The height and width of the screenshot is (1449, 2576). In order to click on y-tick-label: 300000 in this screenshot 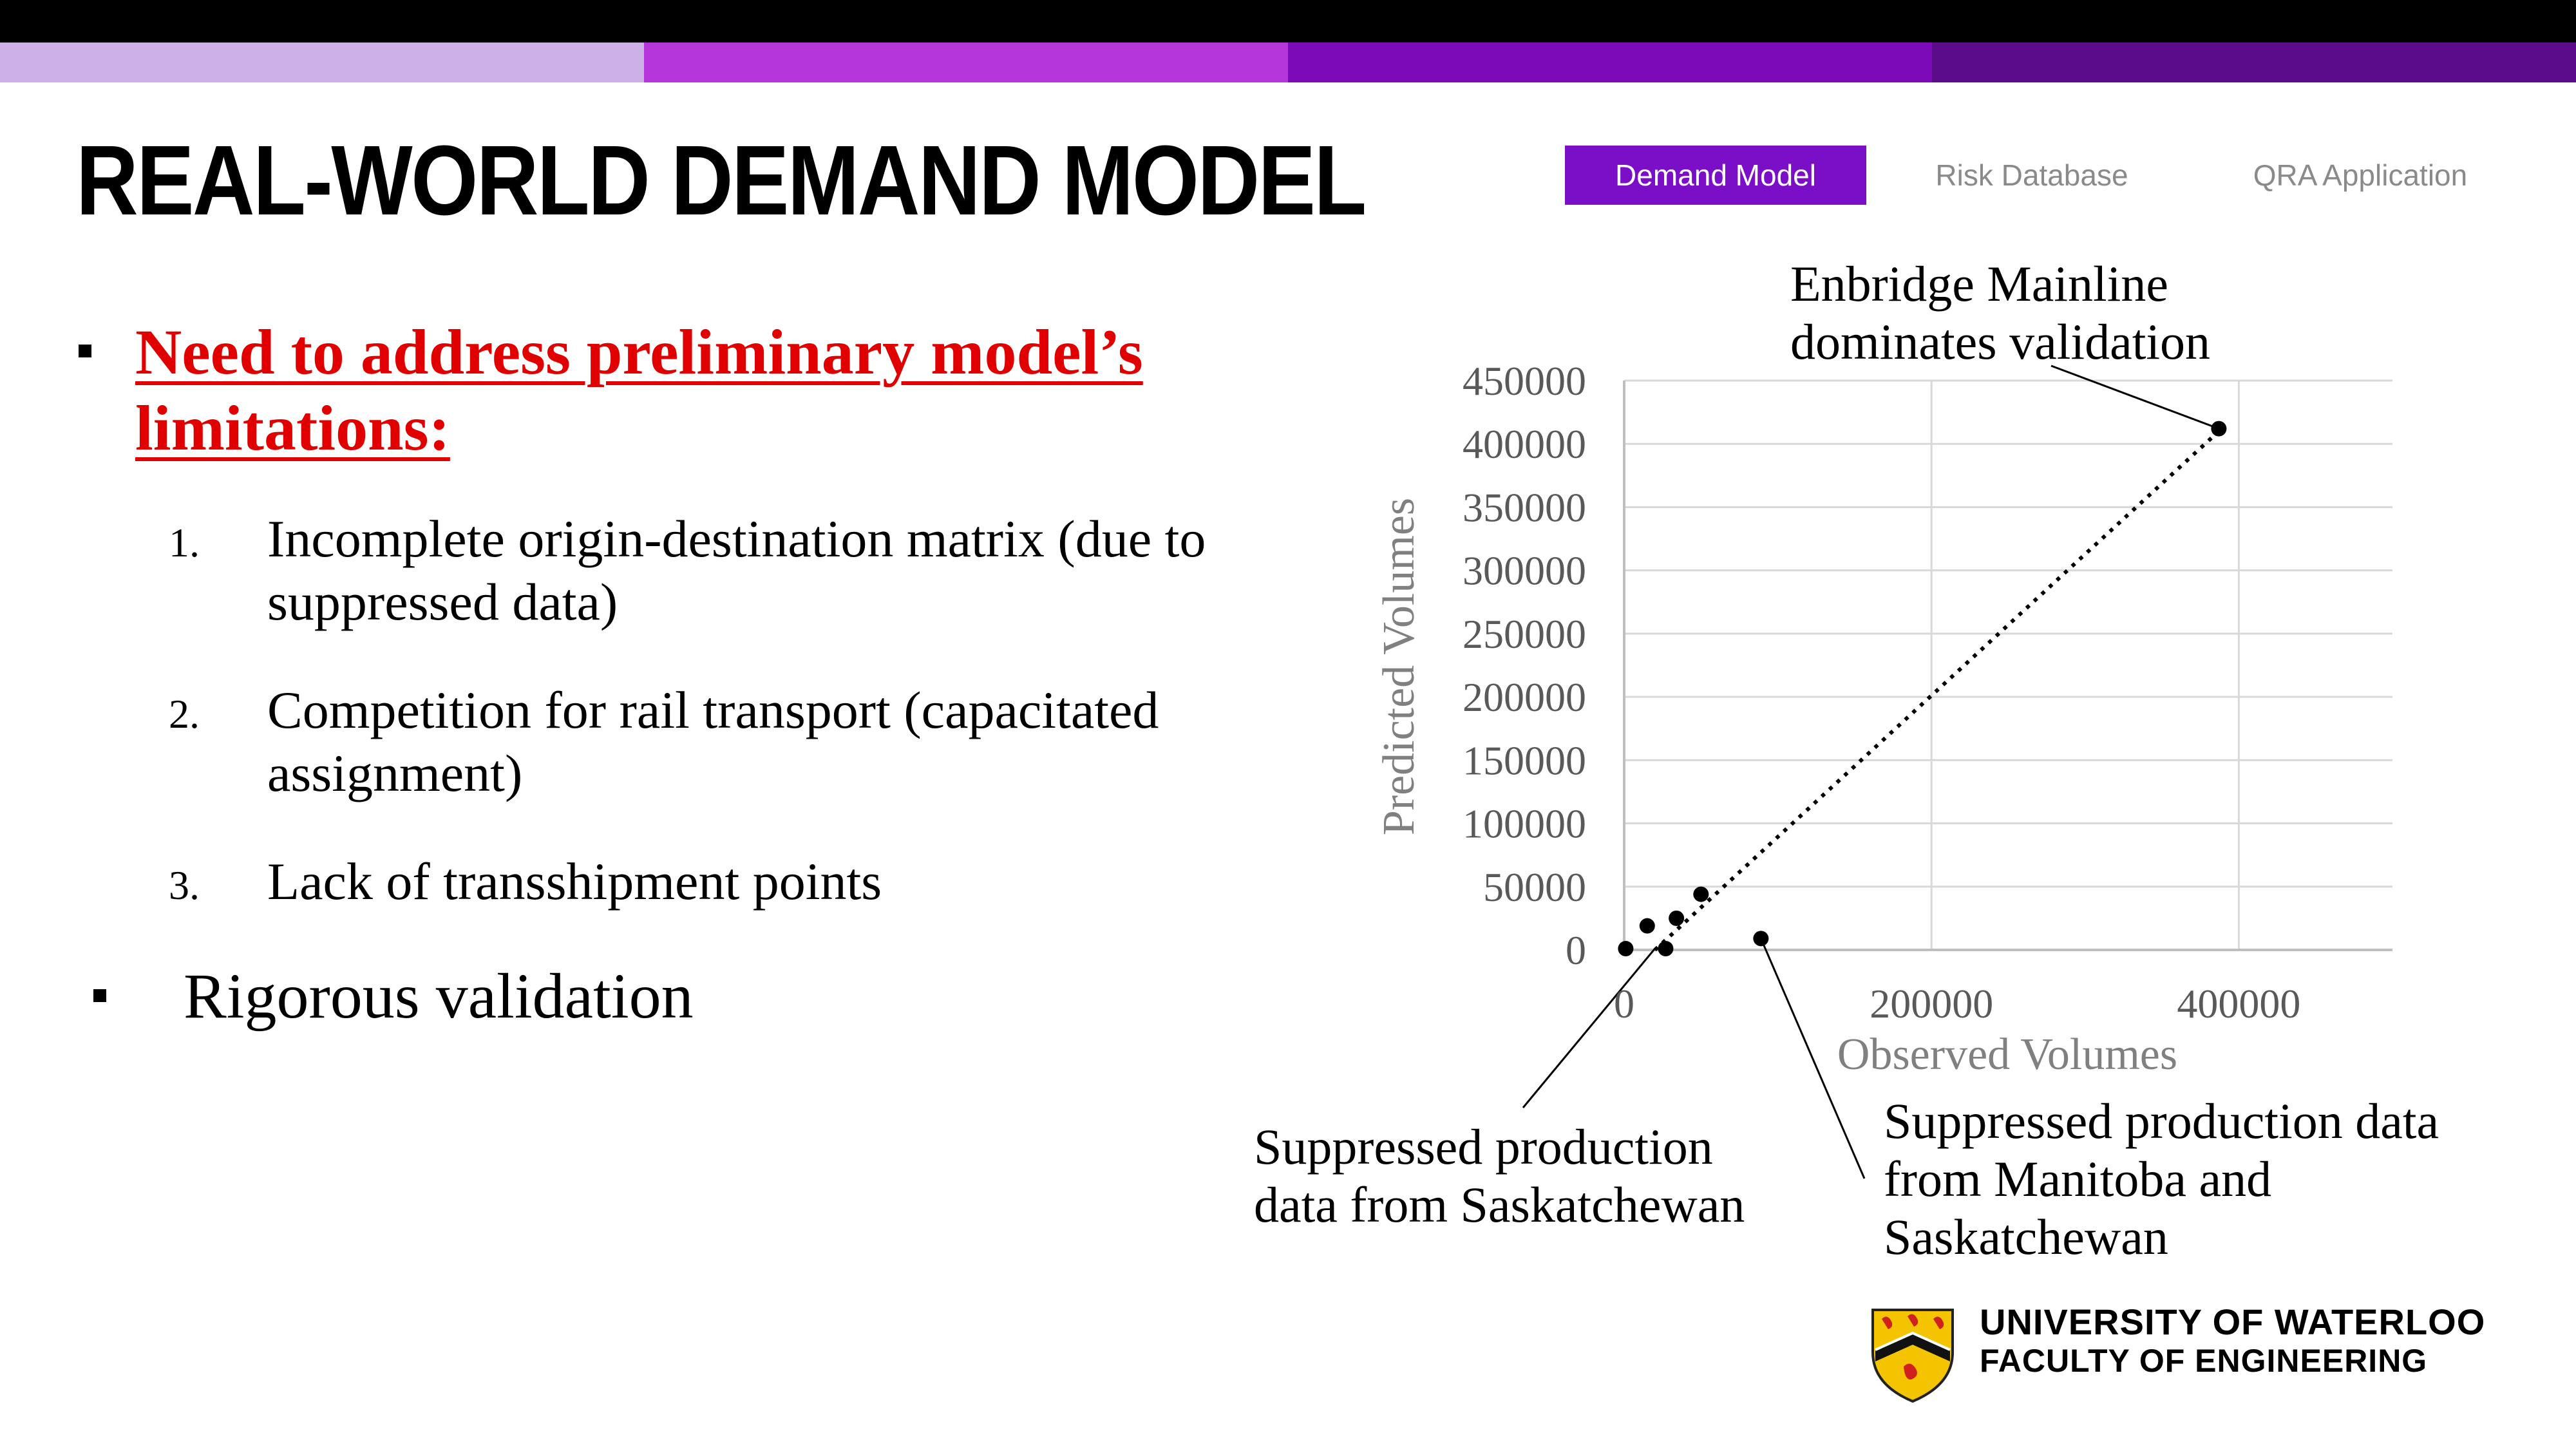, I will do `click(1525, 571)`.